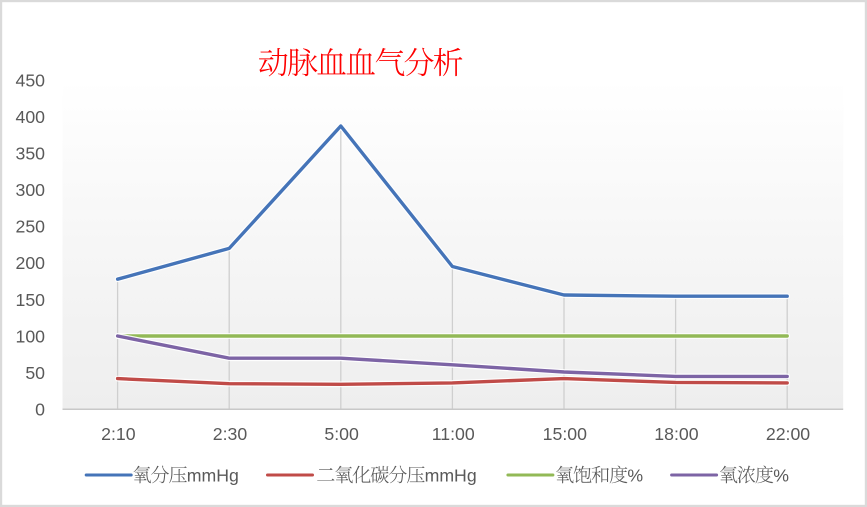 The image size is (867, 507). What do you see at coordinates (30, 190) in the screenshot?
I see `svg-text: 300` at bounding box center [30, 190].